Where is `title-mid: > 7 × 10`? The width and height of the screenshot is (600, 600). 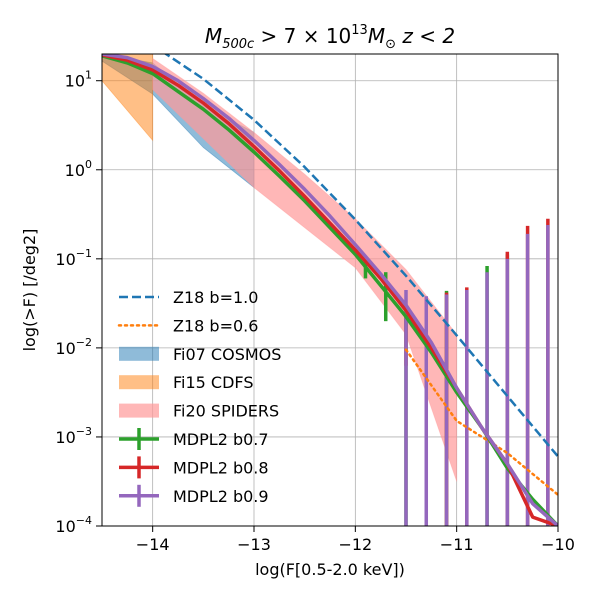
title-mid: > 7 × 10 is located at coordinates (302, 36).